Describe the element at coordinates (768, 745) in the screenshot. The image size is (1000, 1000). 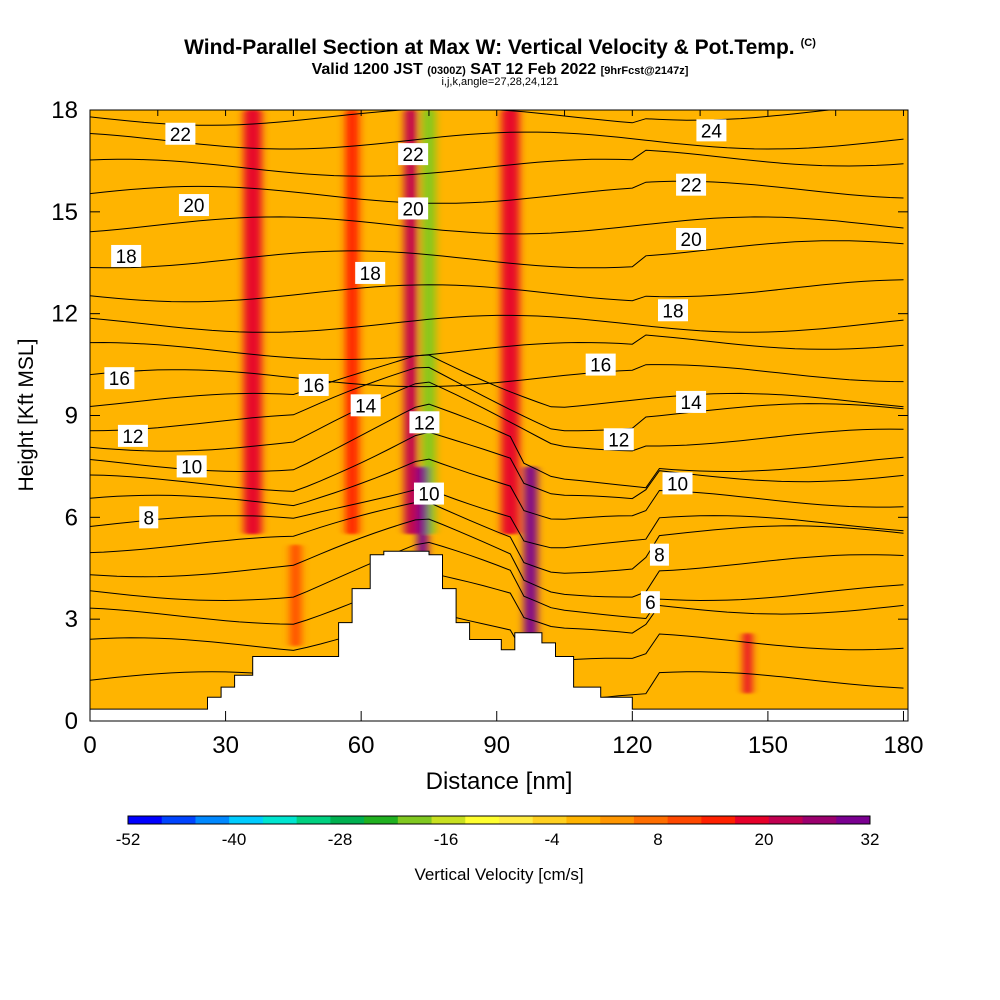
I see `x-tick-label-5: 150` at that location.